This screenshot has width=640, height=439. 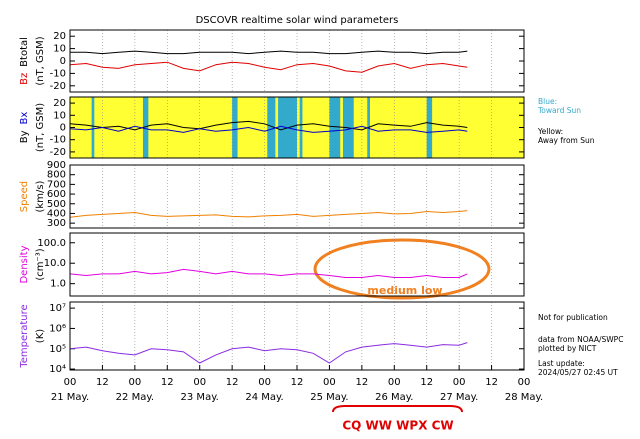 What do you see at coordinates (200, 397) in the screenshot?
I see `x-day-label: 23 May.` at bounding box center [200, 397].